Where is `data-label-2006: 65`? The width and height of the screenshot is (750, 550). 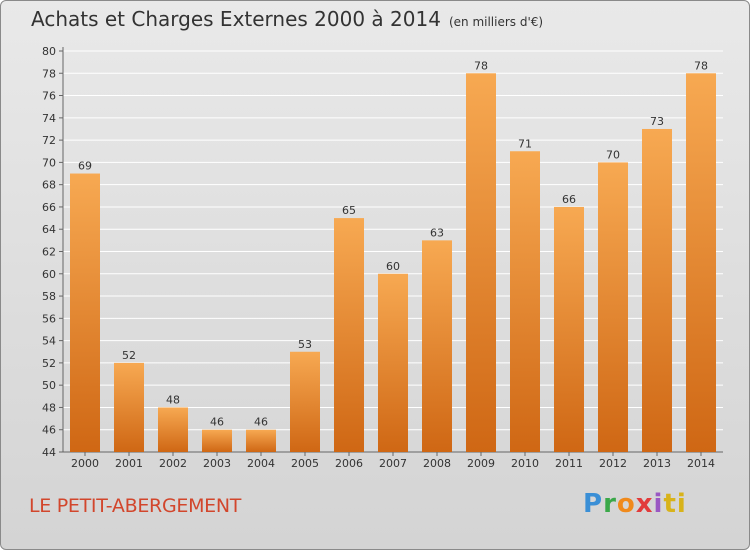
data-label-2006: 65 is located at coordinates (349, 210).